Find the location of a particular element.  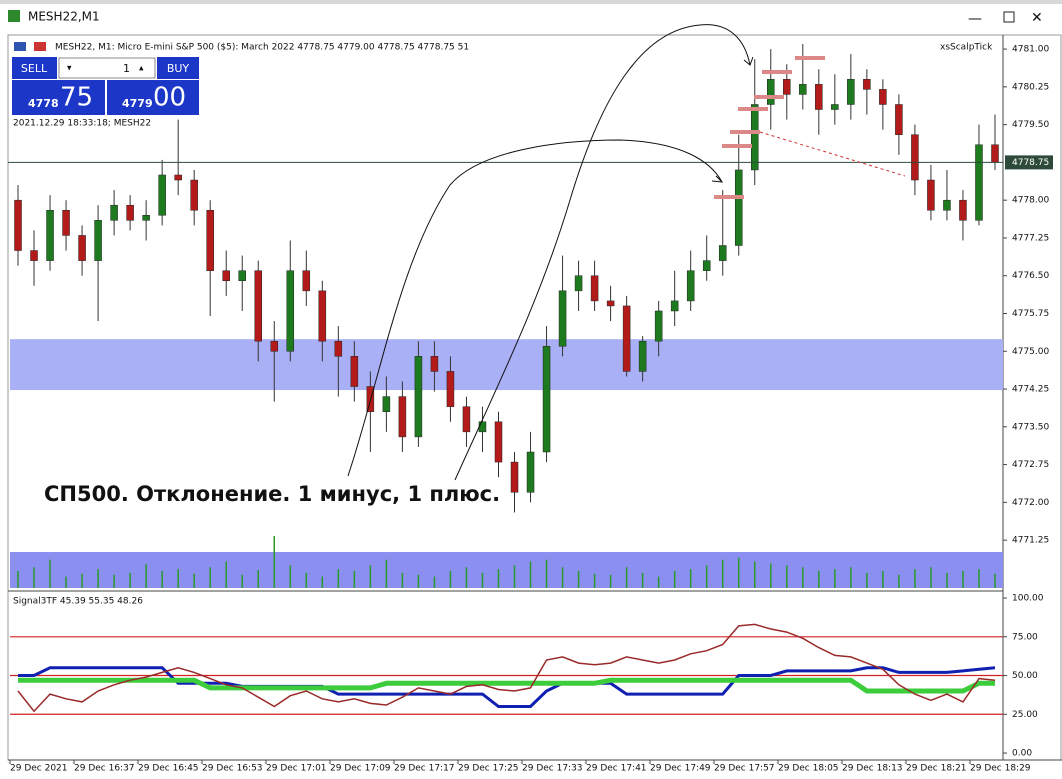

y-tick-label: 4780.25 is located at coordinates (1030, 87).